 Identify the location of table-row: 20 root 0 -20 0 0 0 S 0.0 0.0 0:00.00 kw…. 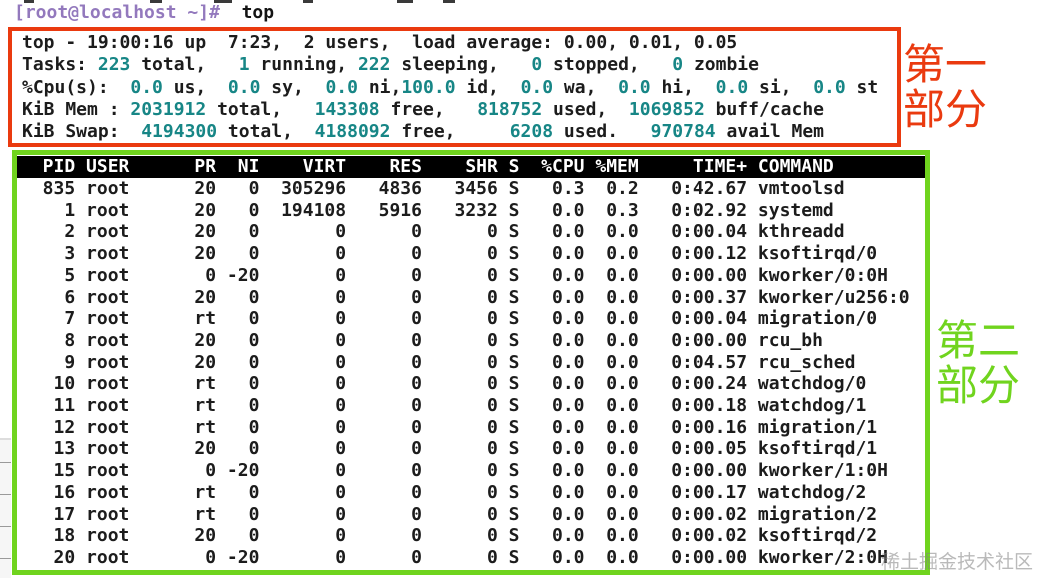
(454, 557).